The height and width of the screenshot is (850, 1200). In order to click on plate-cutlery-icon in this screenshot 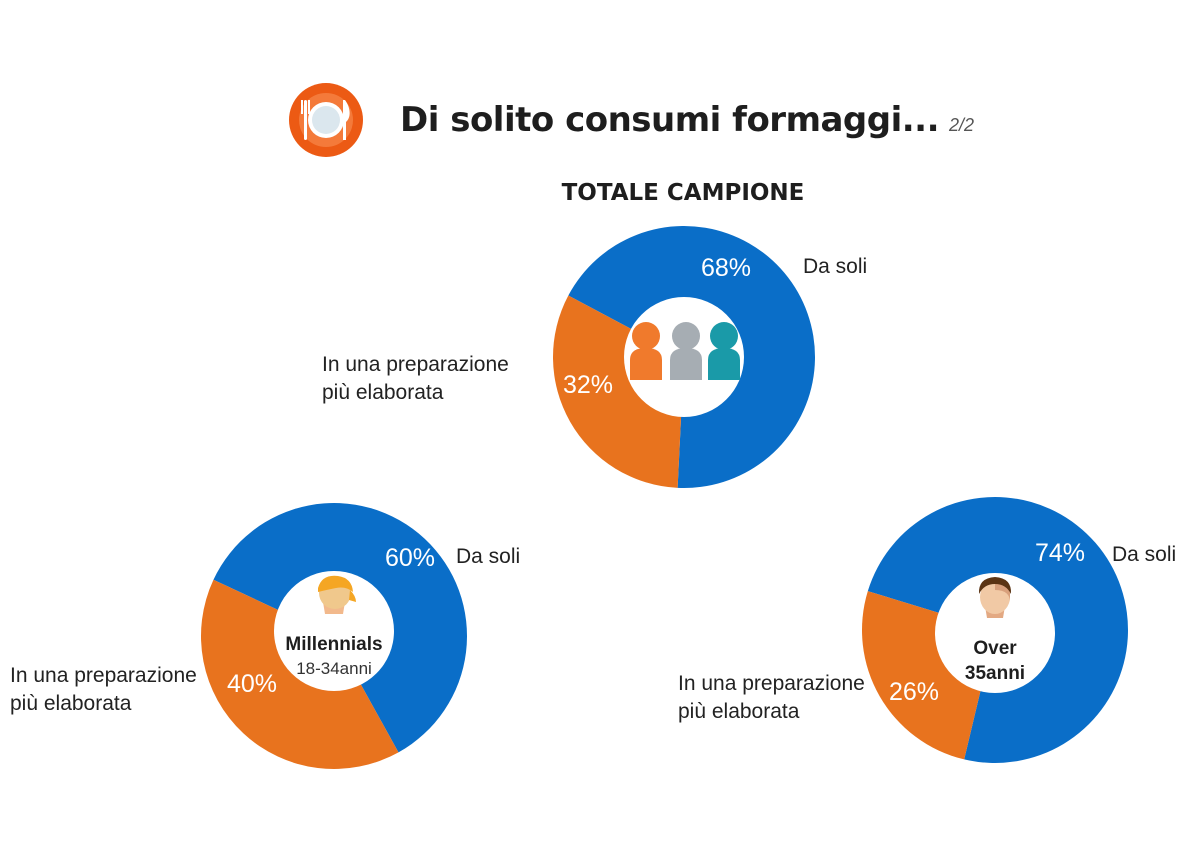, I will do `click(326, 120)`.